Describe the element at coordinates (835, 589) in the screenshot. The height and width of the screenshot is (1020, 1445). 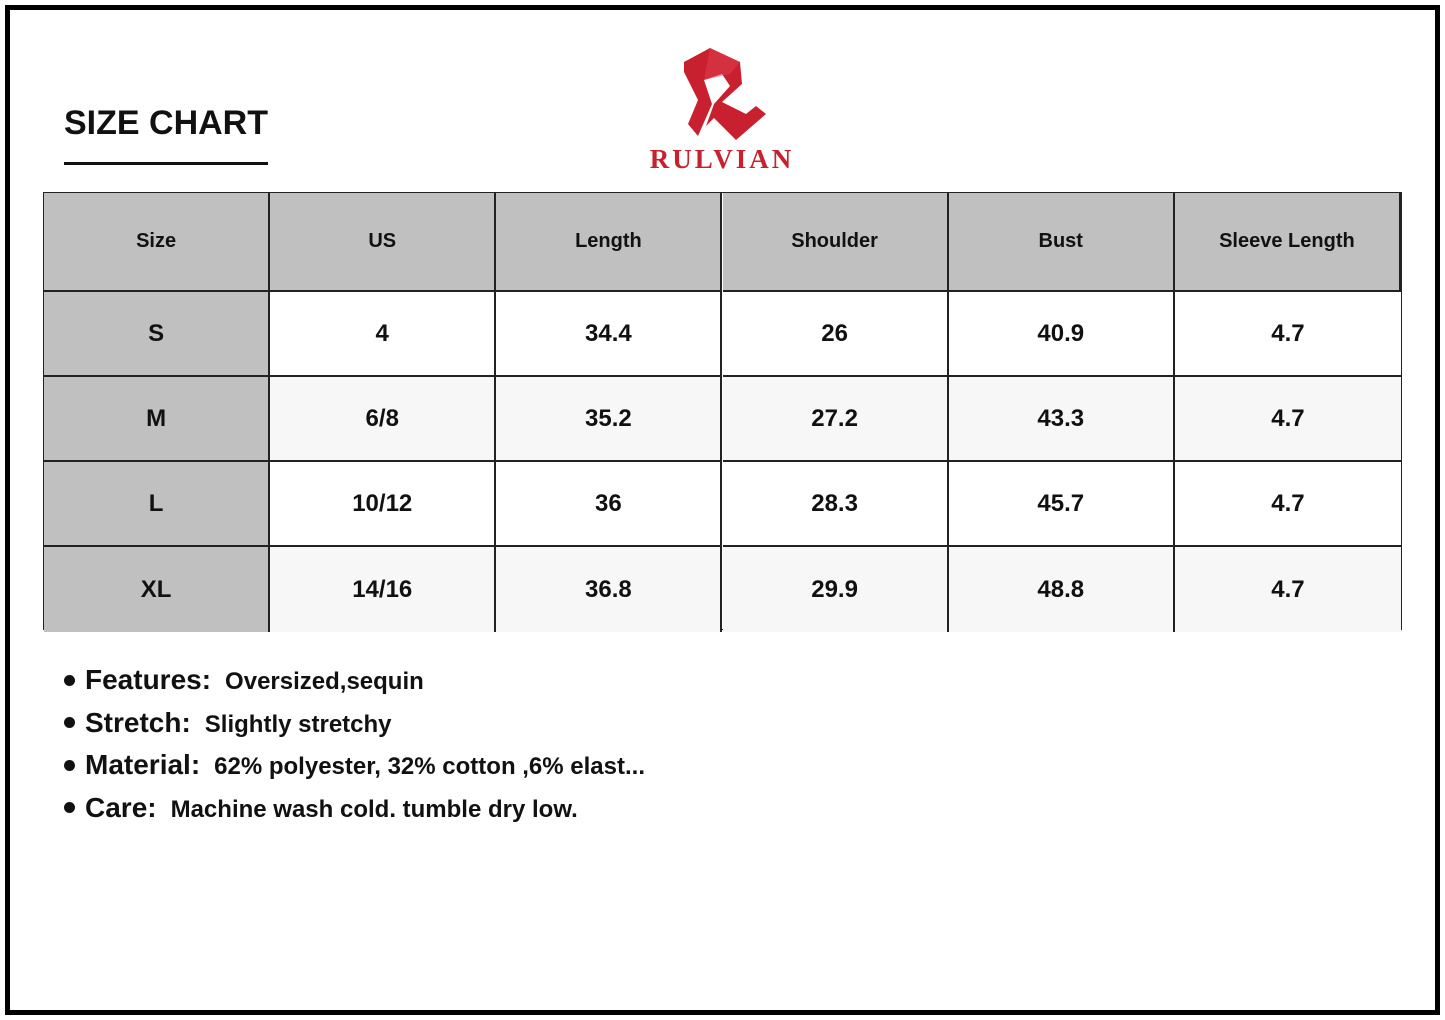
I see `table-cell: 29.9` at that location.